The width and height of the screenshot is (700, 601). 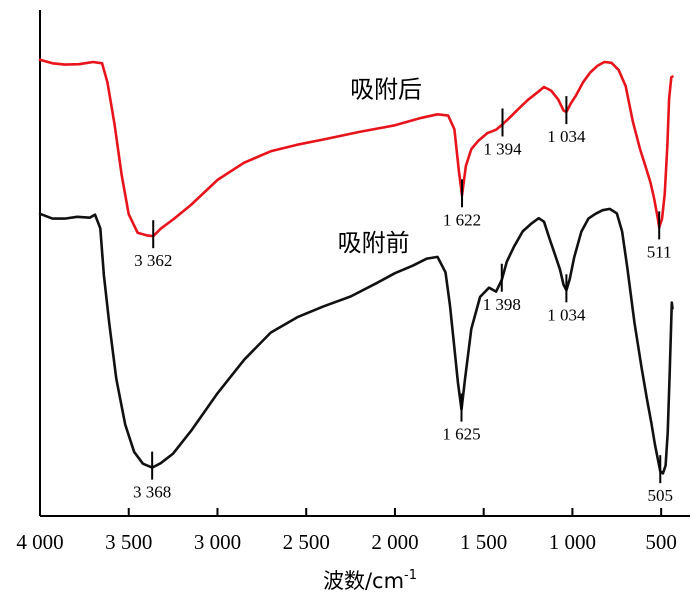 What do you see at coordinates (410, 575) in the screenshot?
I see `x-axis-title-sup: -1` at bounding box center [410, 575].